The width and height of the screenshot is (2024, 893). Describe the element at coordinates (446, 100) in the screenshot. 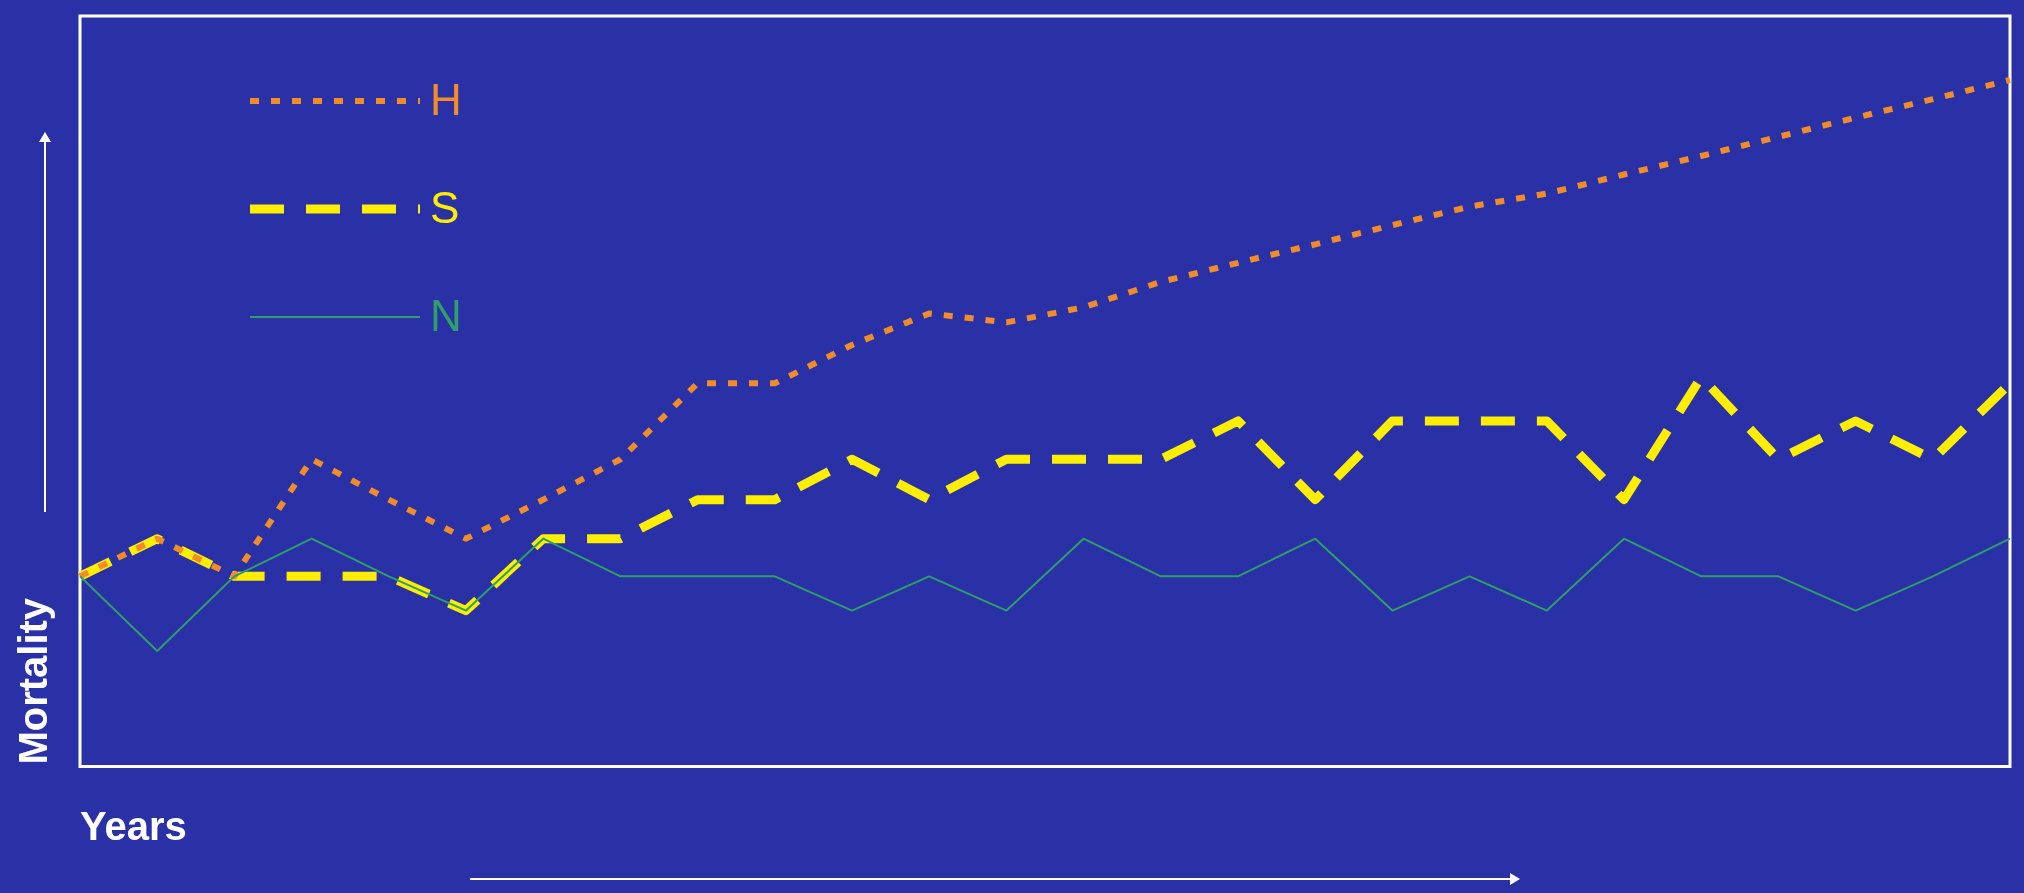

I see `legend-label: H` at that location.